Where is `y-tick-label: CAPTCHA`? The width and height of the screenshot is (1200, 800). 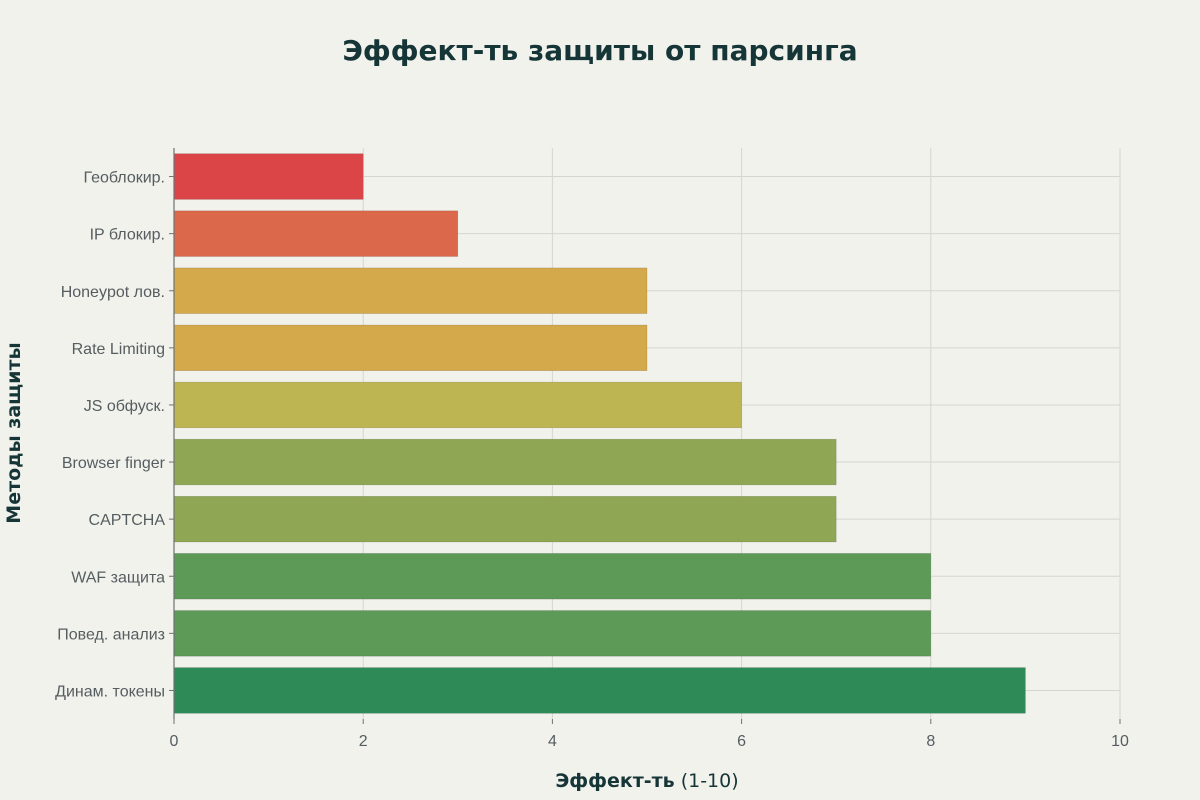 y-tick-label: CAPTCHA is located at coordinates (127, 520).